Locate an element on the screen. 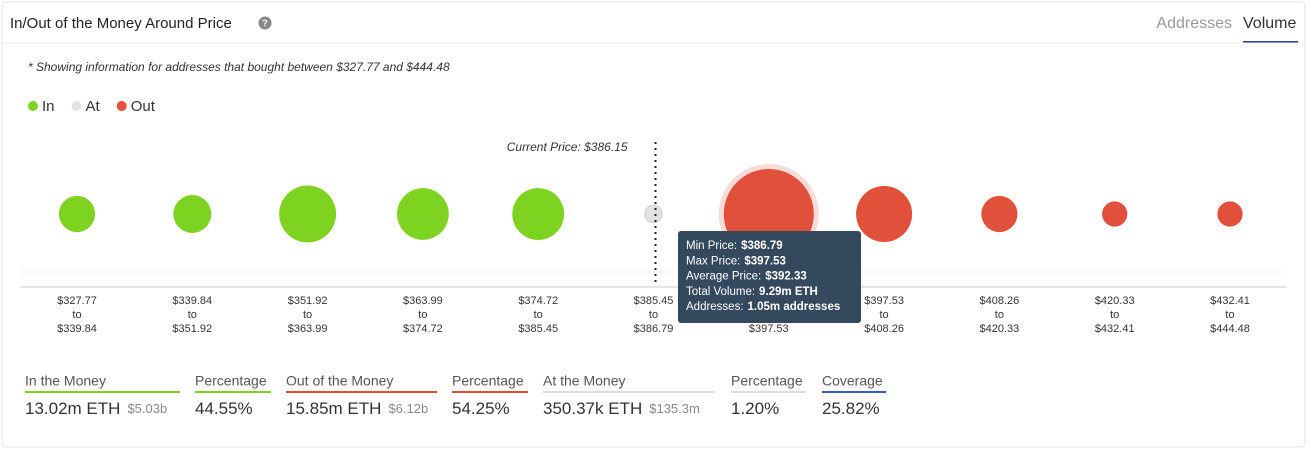 The image size is (1311, 451). category-to: $397.53 is located at coordinates (769, 329).